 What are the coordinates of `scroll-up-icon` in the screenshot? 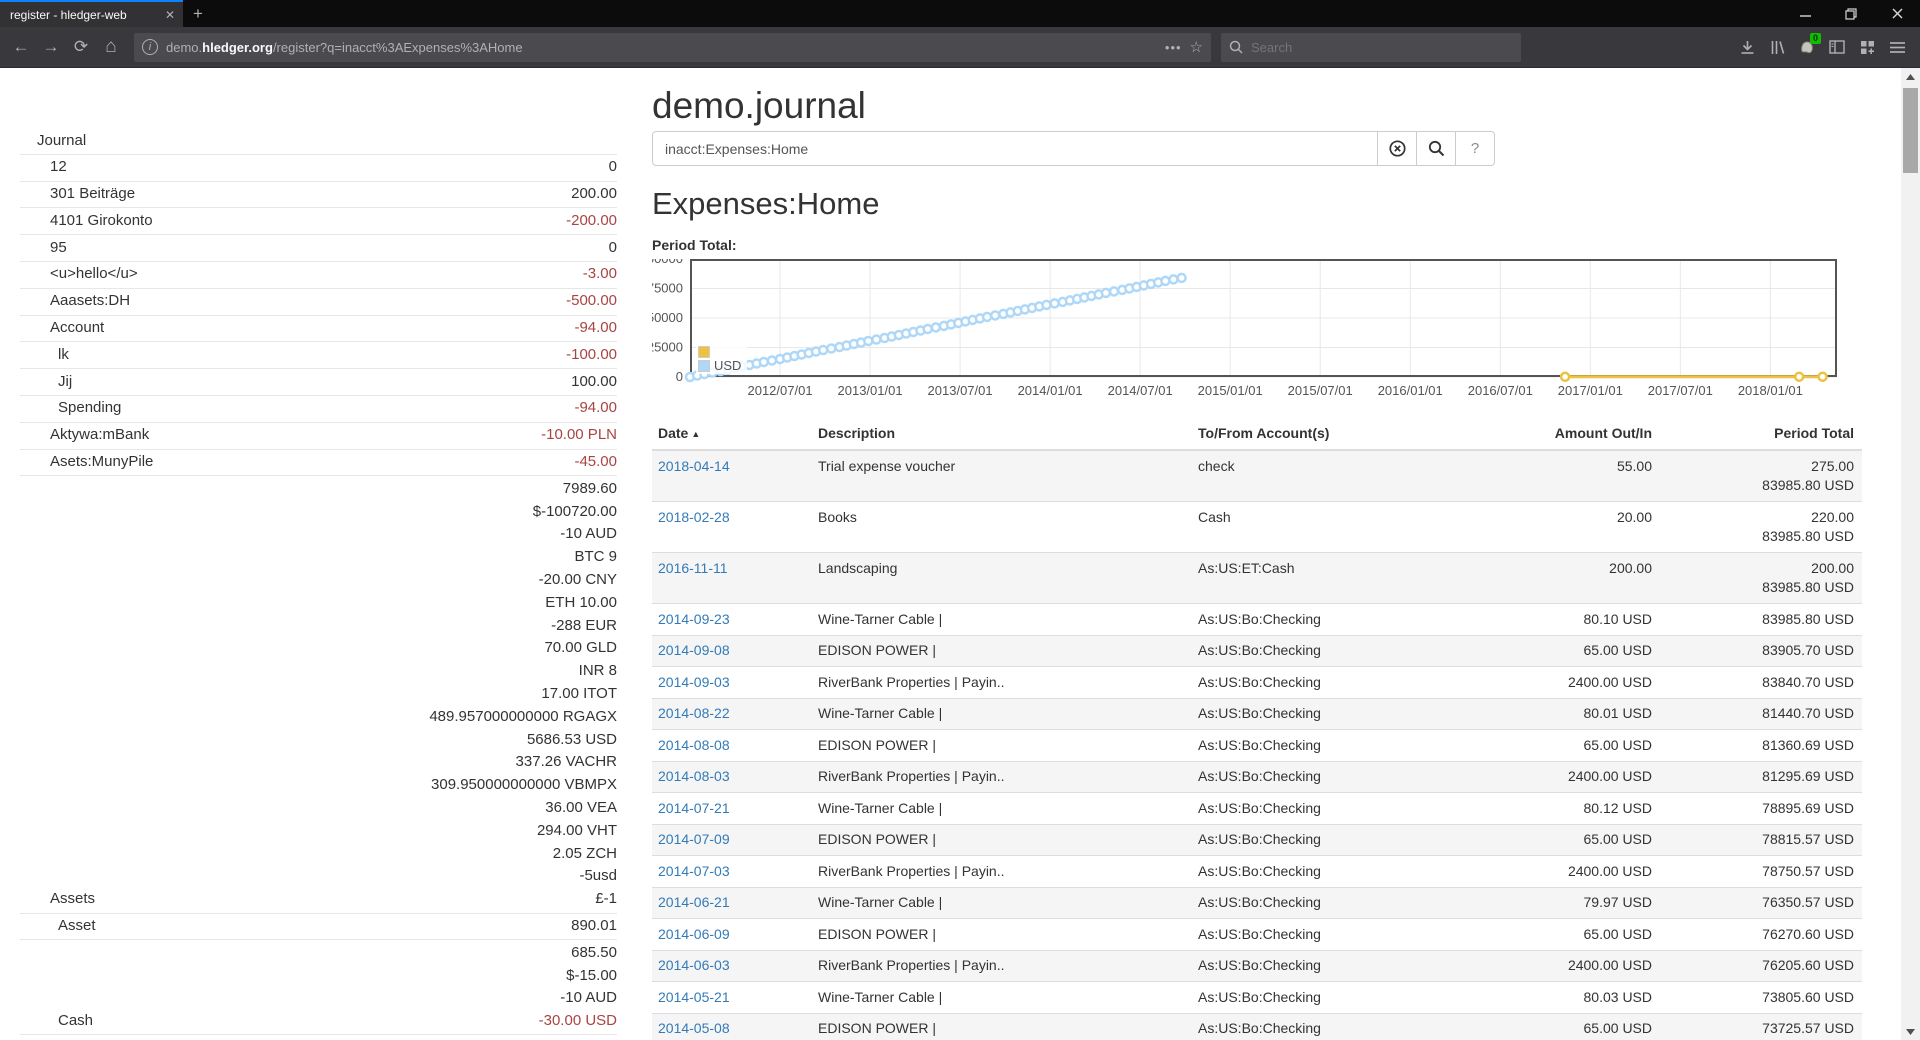 It's located at (1910, 76).